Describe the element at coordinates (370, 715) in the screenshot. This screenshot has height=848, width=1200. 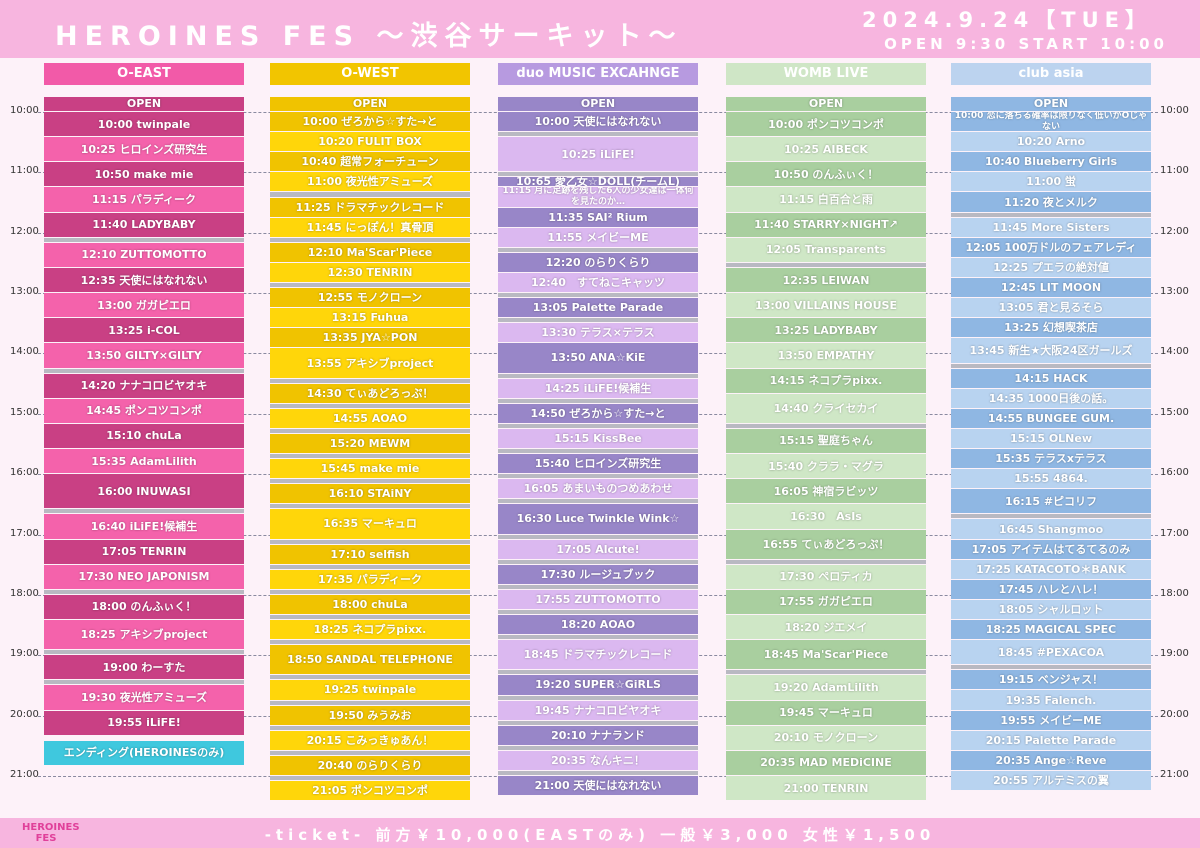
I see `slot: 19:50 みうみお` at that location.